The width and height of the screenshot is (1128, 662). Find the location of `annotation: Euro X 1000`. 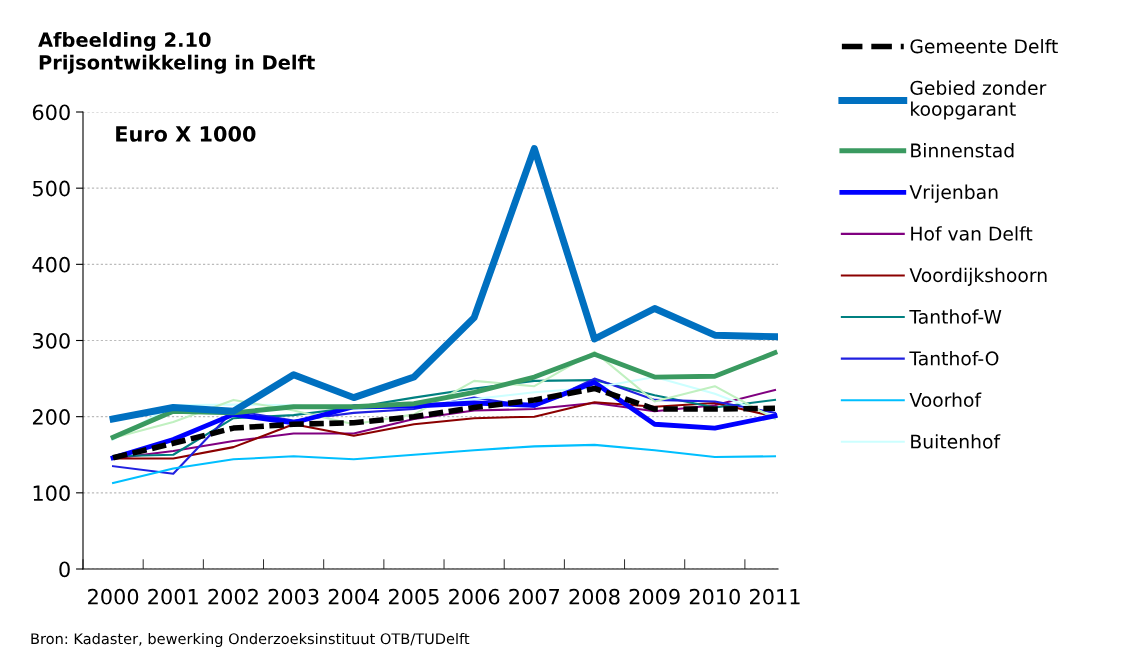

annotation: Euro X 1000 is located at coordinates (186, 134).